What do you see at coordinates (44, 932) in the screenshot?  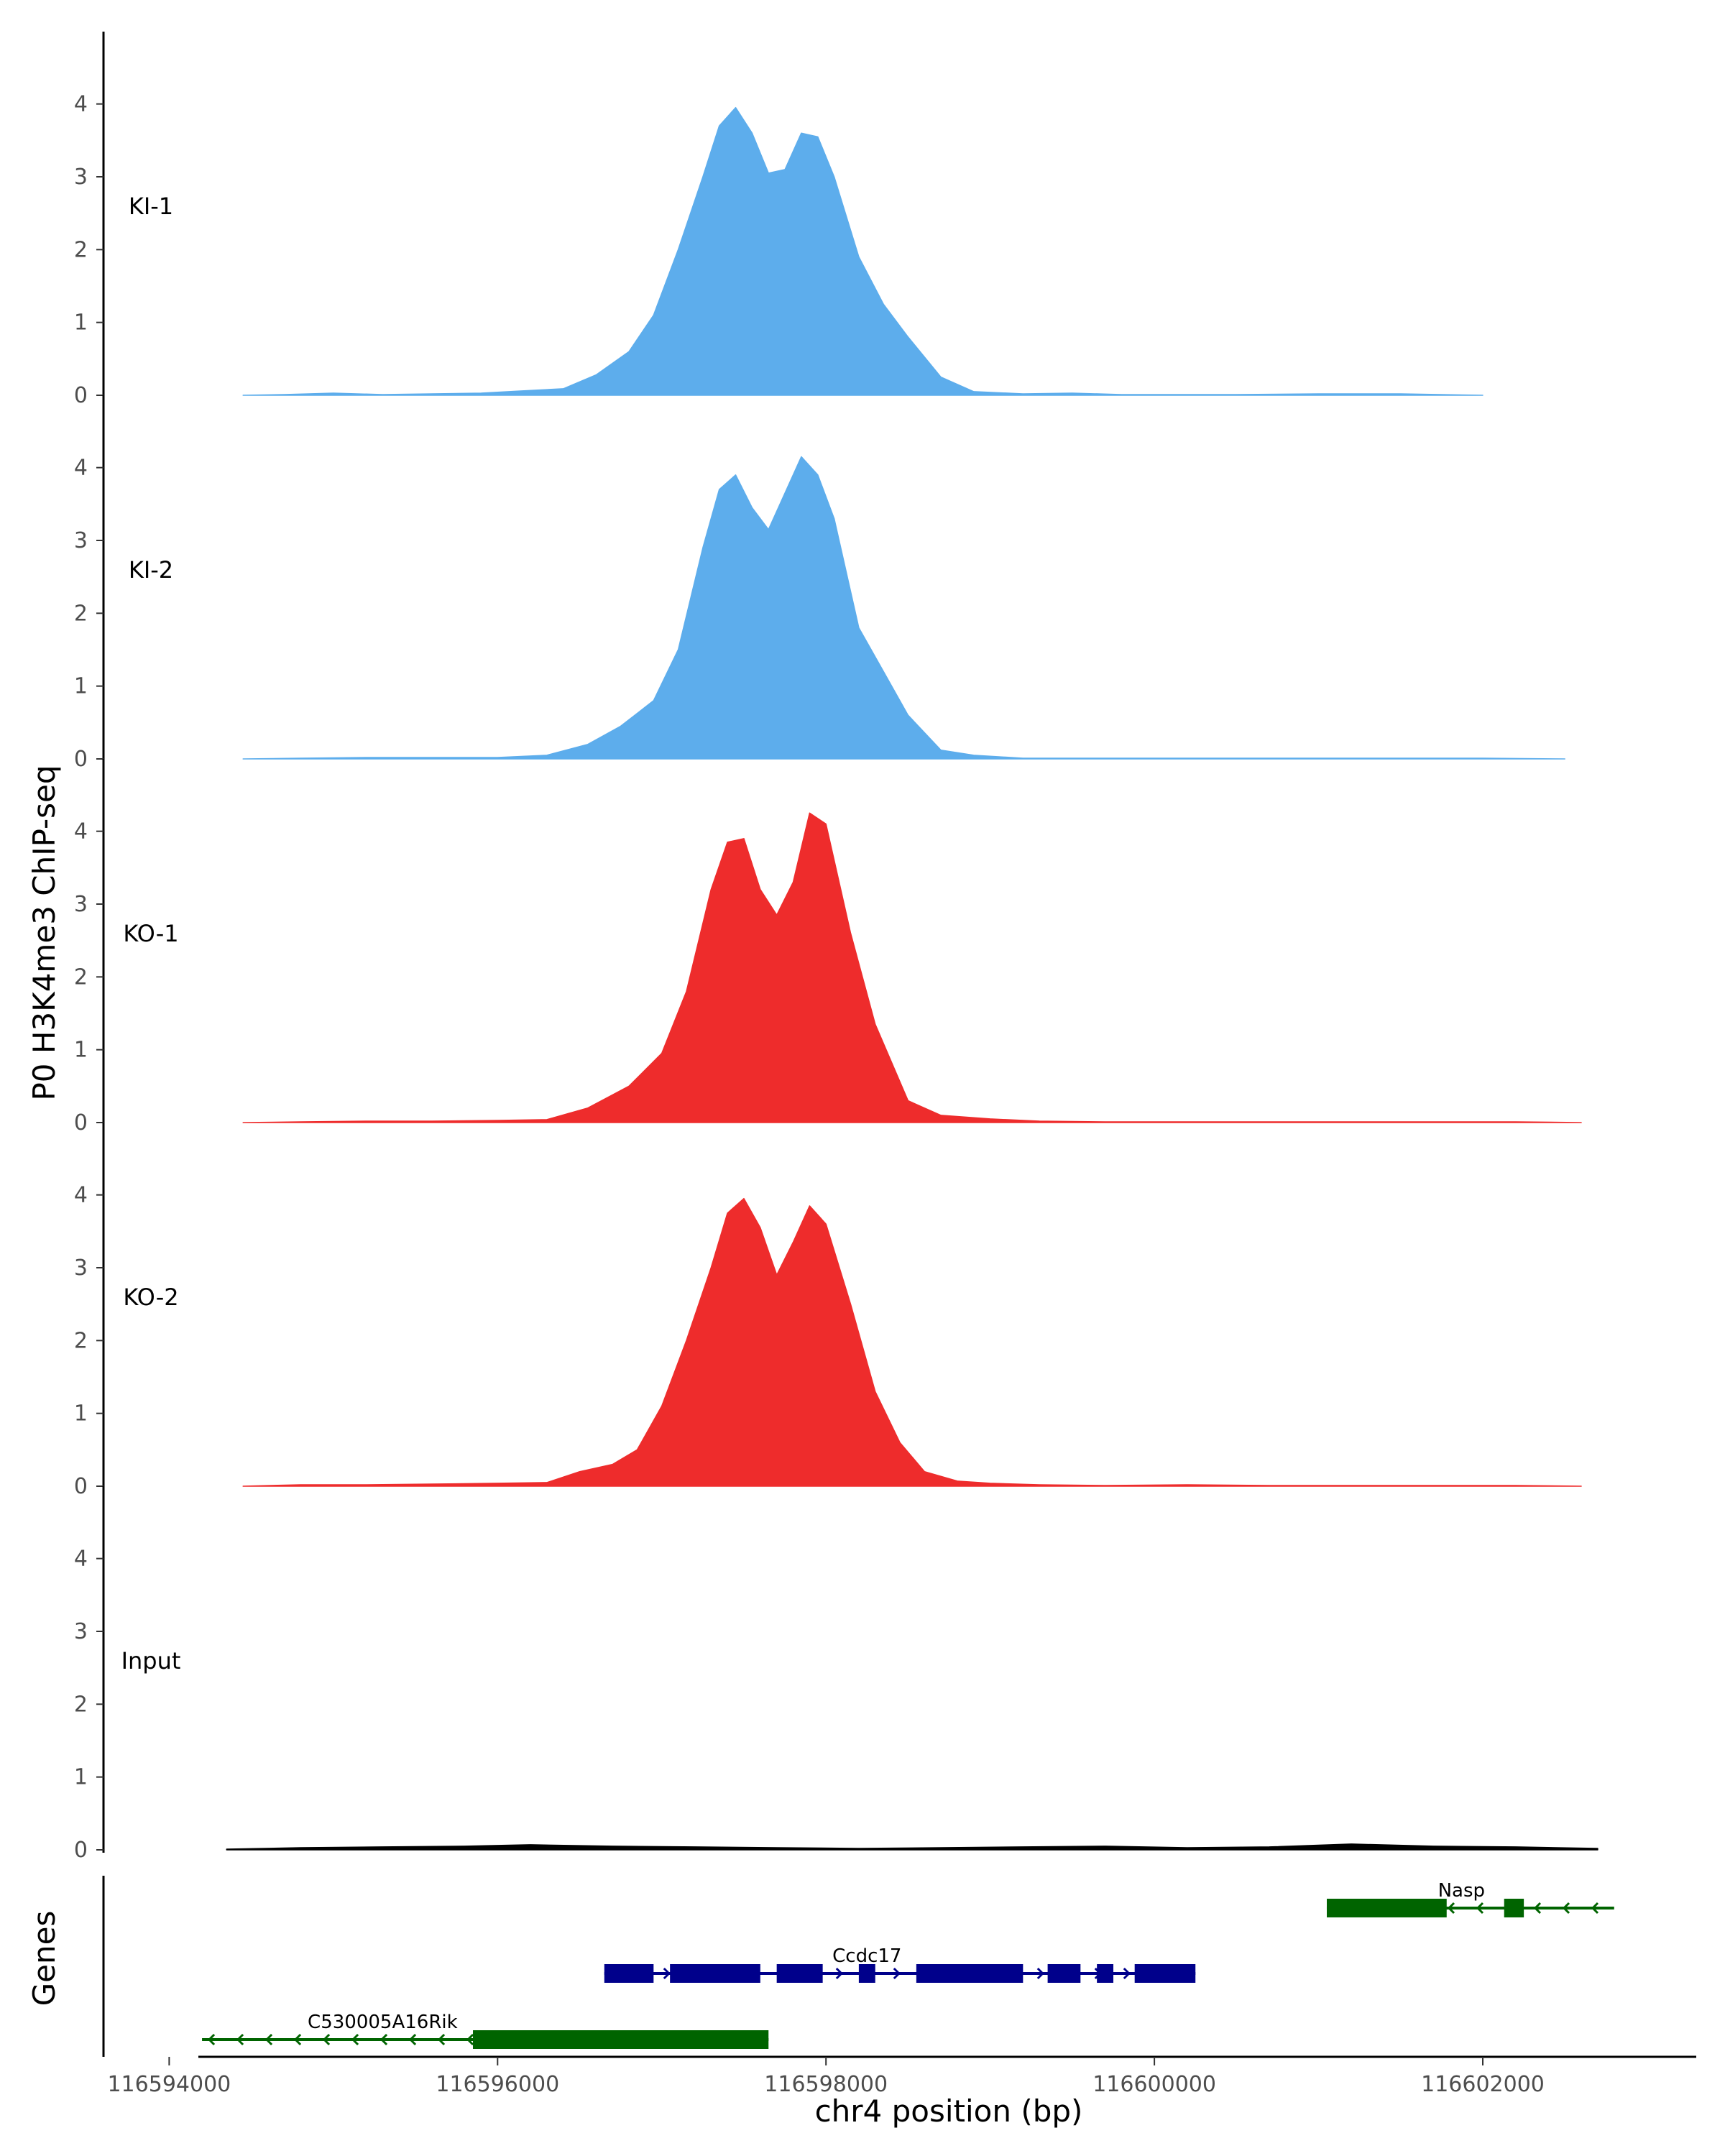 I see `y-axis-title: P0 H3K4me3 ChIP-seq` at bounding box center [44, 932].